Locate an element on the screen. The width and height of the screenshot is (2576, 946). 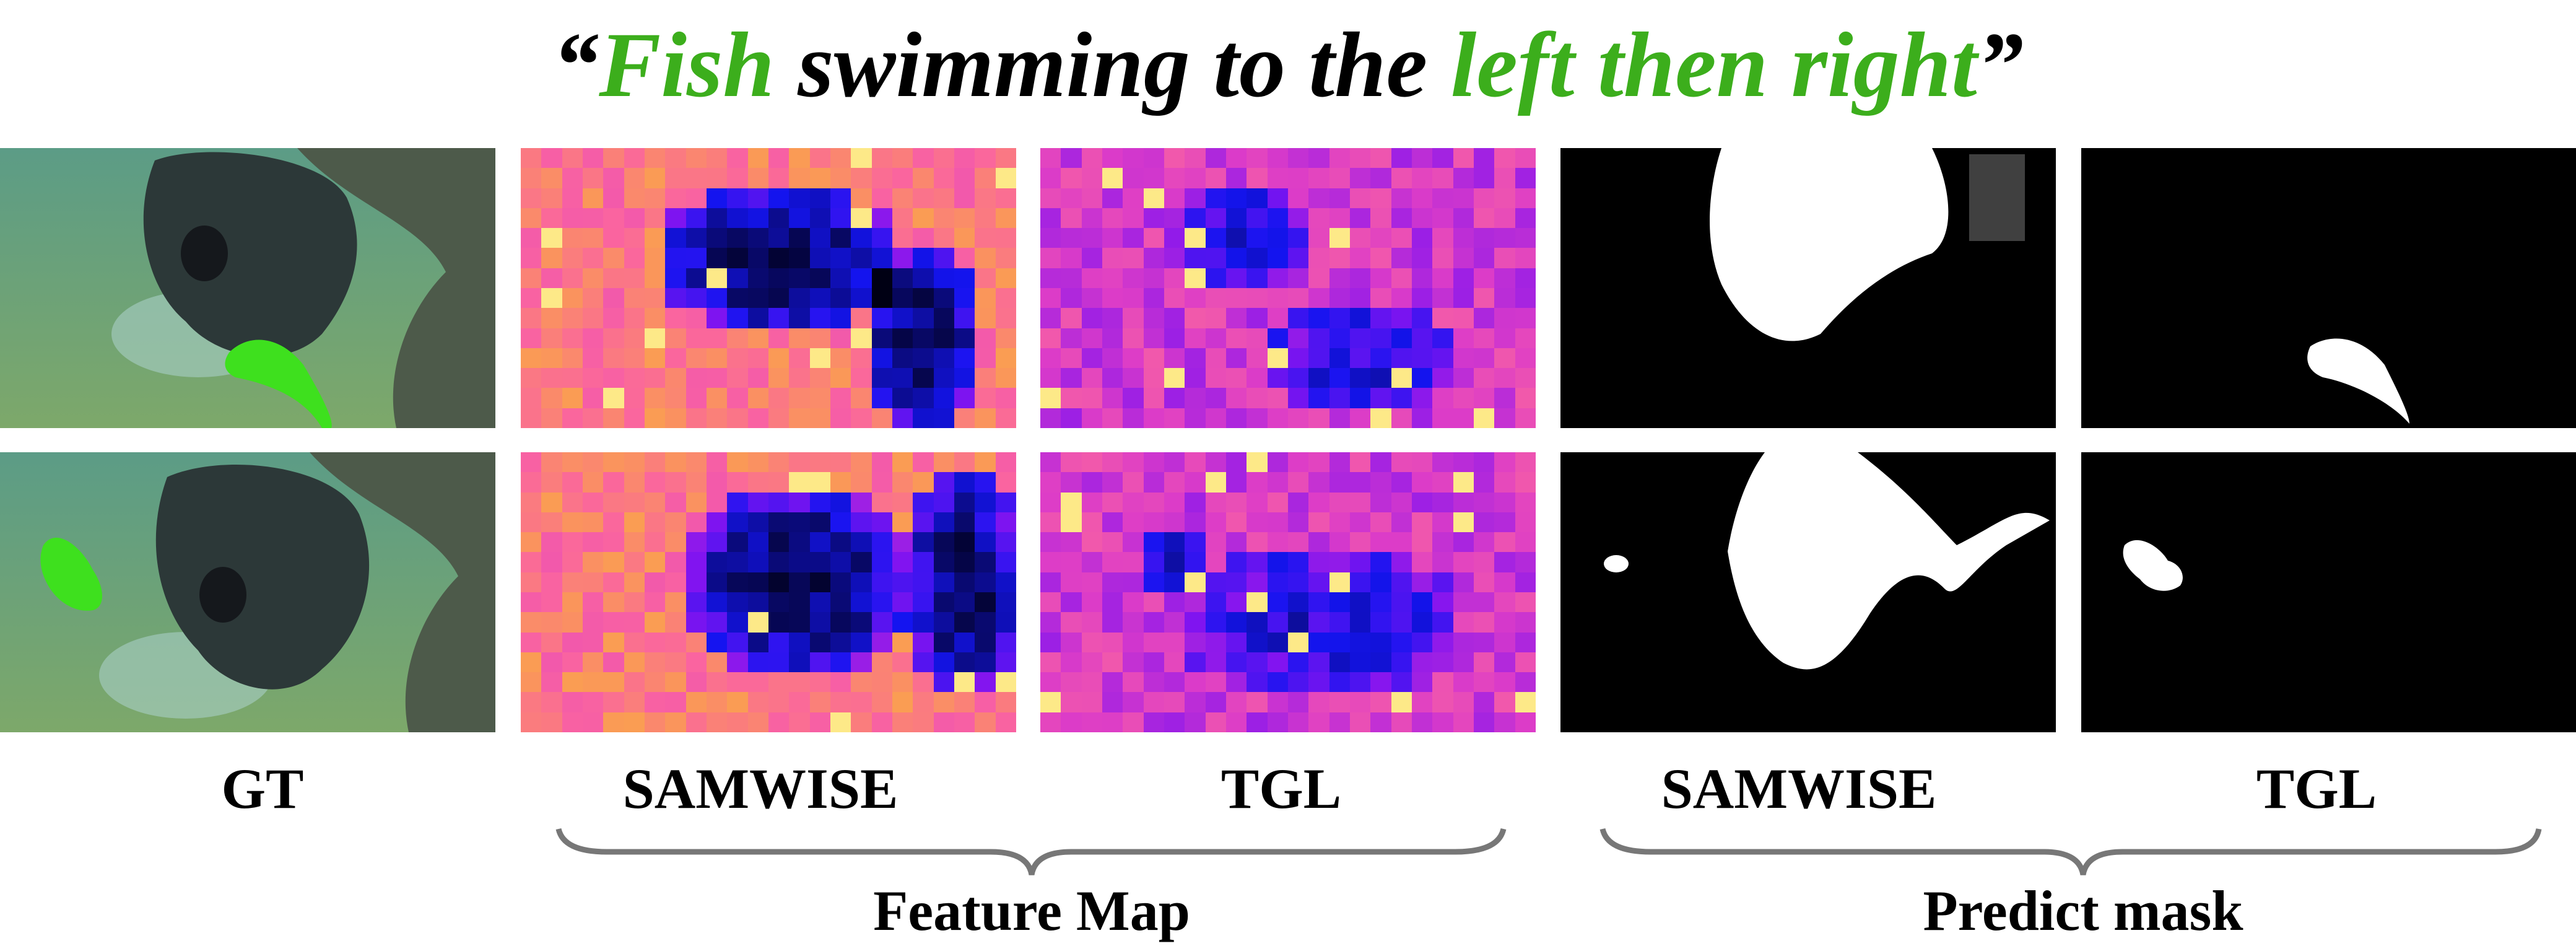
label-tgl-feature: TGL is located at coordinates (1281, 788).